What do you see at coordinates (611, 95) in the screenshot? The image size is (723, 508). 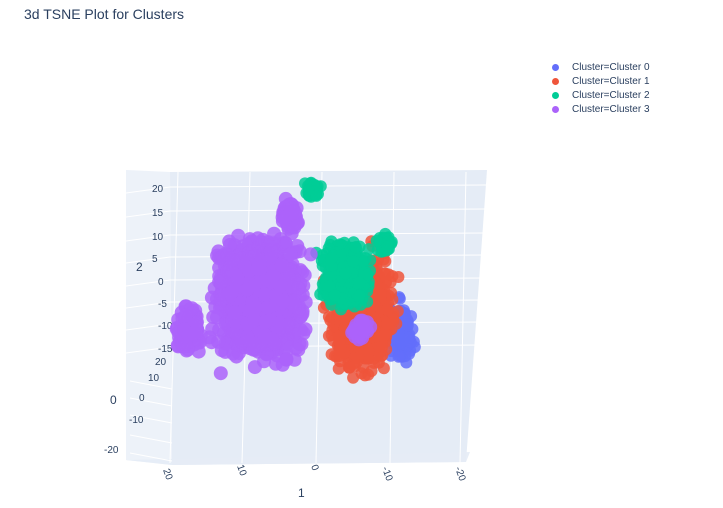 I see `legend-label: Cluster=Cluster 2` at bounding box center [611, 95].